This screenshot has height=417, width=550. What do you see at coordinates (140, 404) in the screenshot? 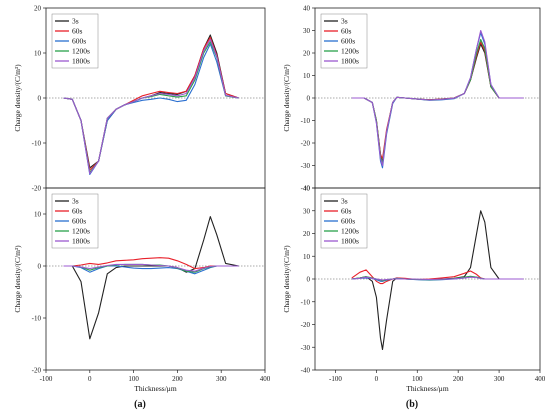
I see `panel-label: (a)` at bounding box center [140, 404].